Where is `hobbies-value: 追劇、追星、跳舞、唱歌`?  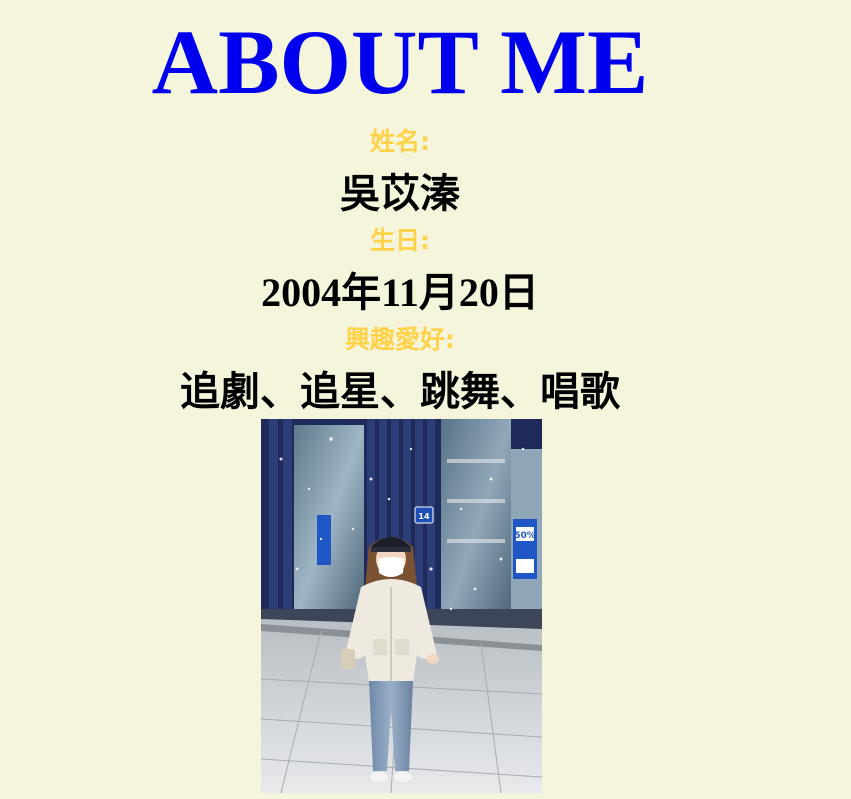 hobbies-value: 追劇、追星、跳舞、唱歌 is located at coordinates (400, 391).